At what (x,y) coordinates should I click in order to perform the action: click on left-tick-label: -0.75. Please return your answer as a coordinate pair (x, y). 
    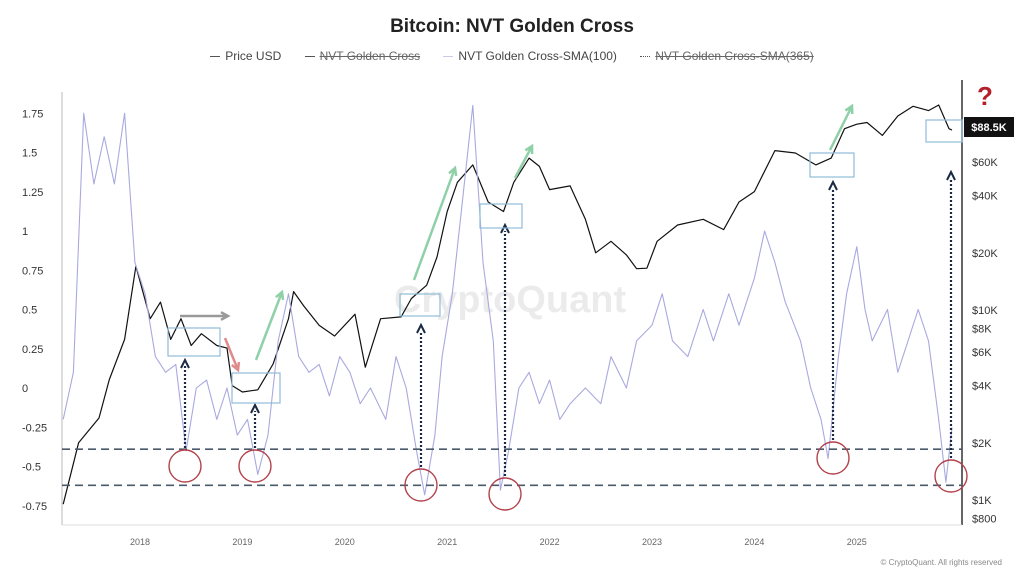
    Looking at the image, I should click on (34, 507).